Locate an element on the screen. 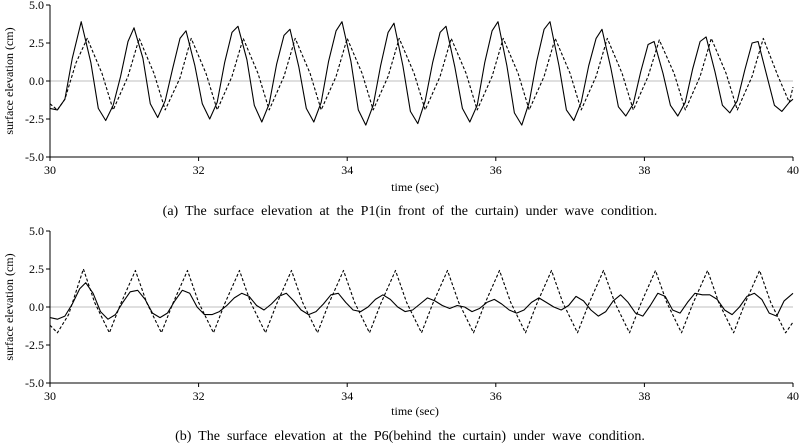 The width and height of the screenshot is (800, 446). series-solid-b is located at coordinates (421, 301).